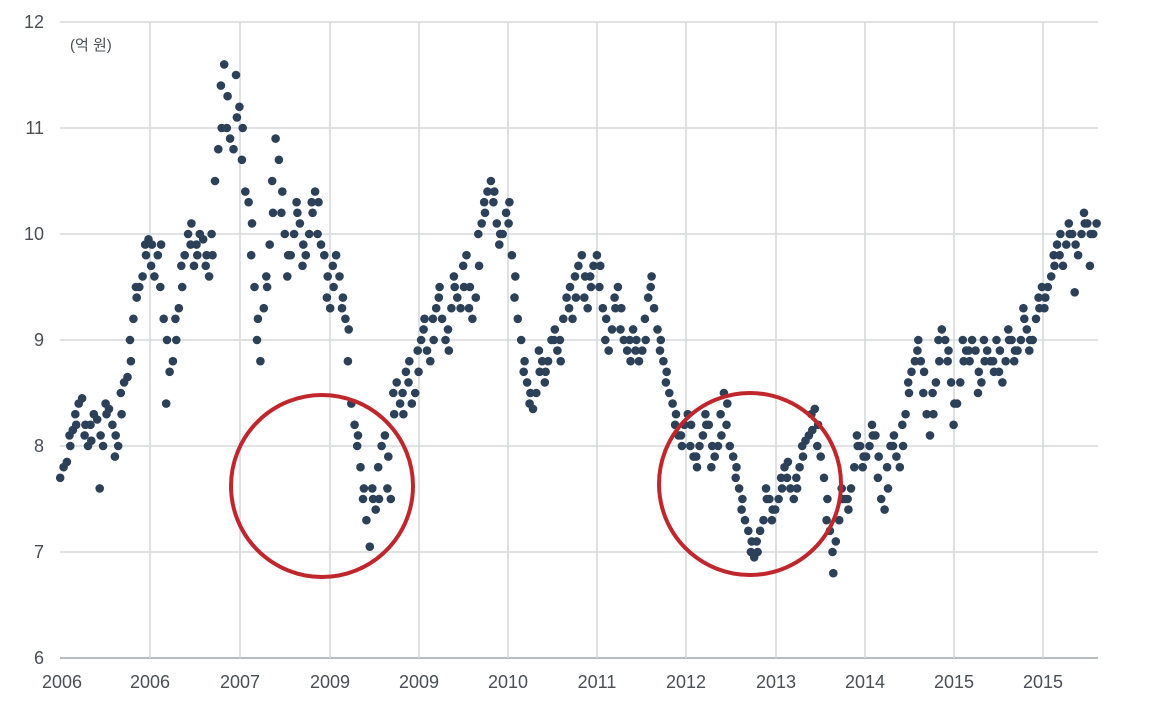 The image size is (1150, 710). I want to click on x-tick-label: 2009, so click(330, 682).